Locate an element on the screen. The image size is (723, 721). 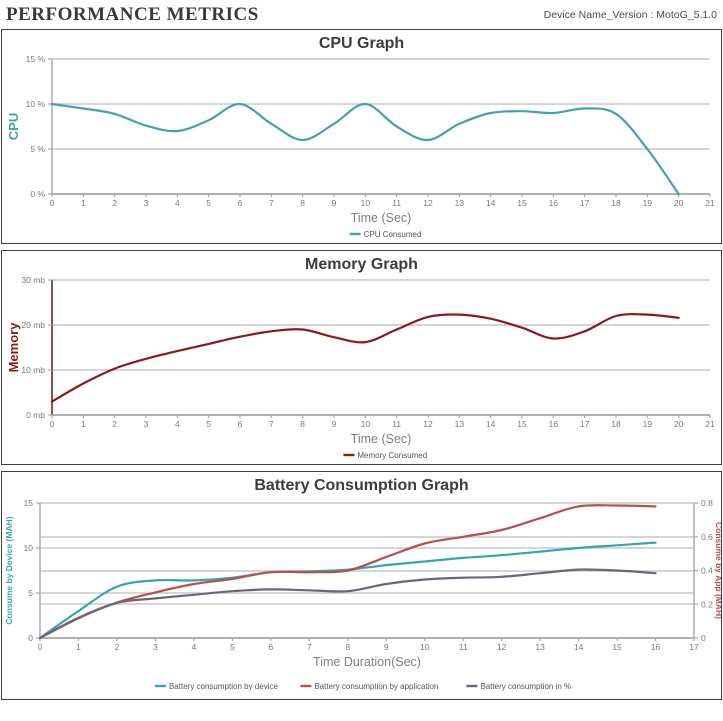
y-axis-title: Memory is located at coordinates (13, 347).